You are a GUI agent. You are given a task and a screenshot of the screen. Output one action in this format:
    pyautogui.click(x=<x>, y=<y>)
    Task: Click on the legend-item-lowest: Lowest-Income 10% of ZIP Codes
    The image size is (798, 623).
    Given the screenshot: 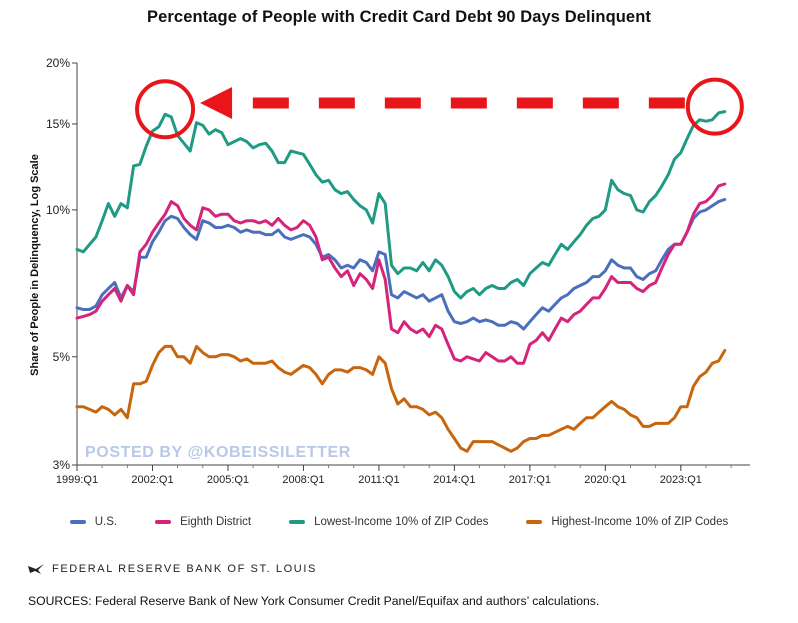 What is the action you would take?
    pyautogui.click(x=388, y=522)
    